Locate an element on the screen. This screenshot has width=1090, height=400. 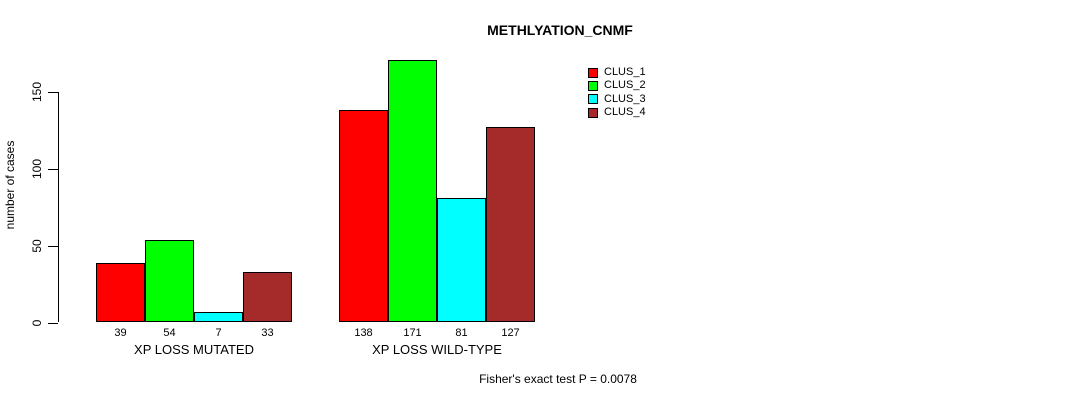
bar-clus_4-group2 is located at coordinates (510, 225).